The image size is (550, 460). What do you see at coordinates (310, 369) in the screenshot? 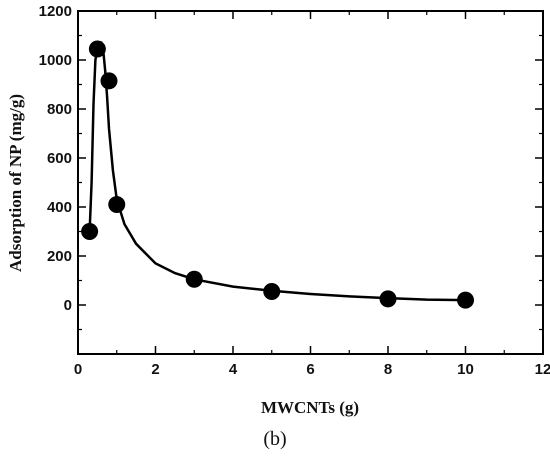
I see `x-tick-label: 6` at bounding box center [310, 369].